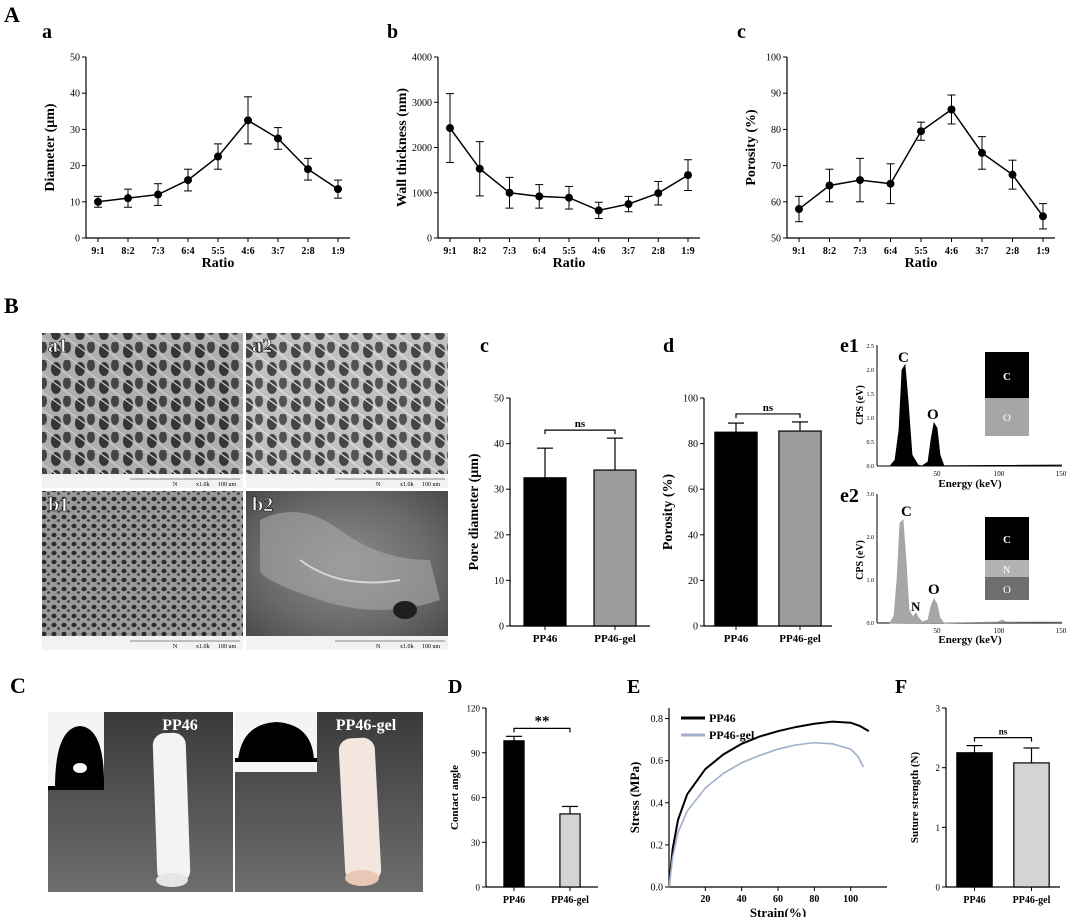 This screenshot has height=917, width=1072. I want to click on chart-E-ytick-label-2: 0.4, so click(657, 803).